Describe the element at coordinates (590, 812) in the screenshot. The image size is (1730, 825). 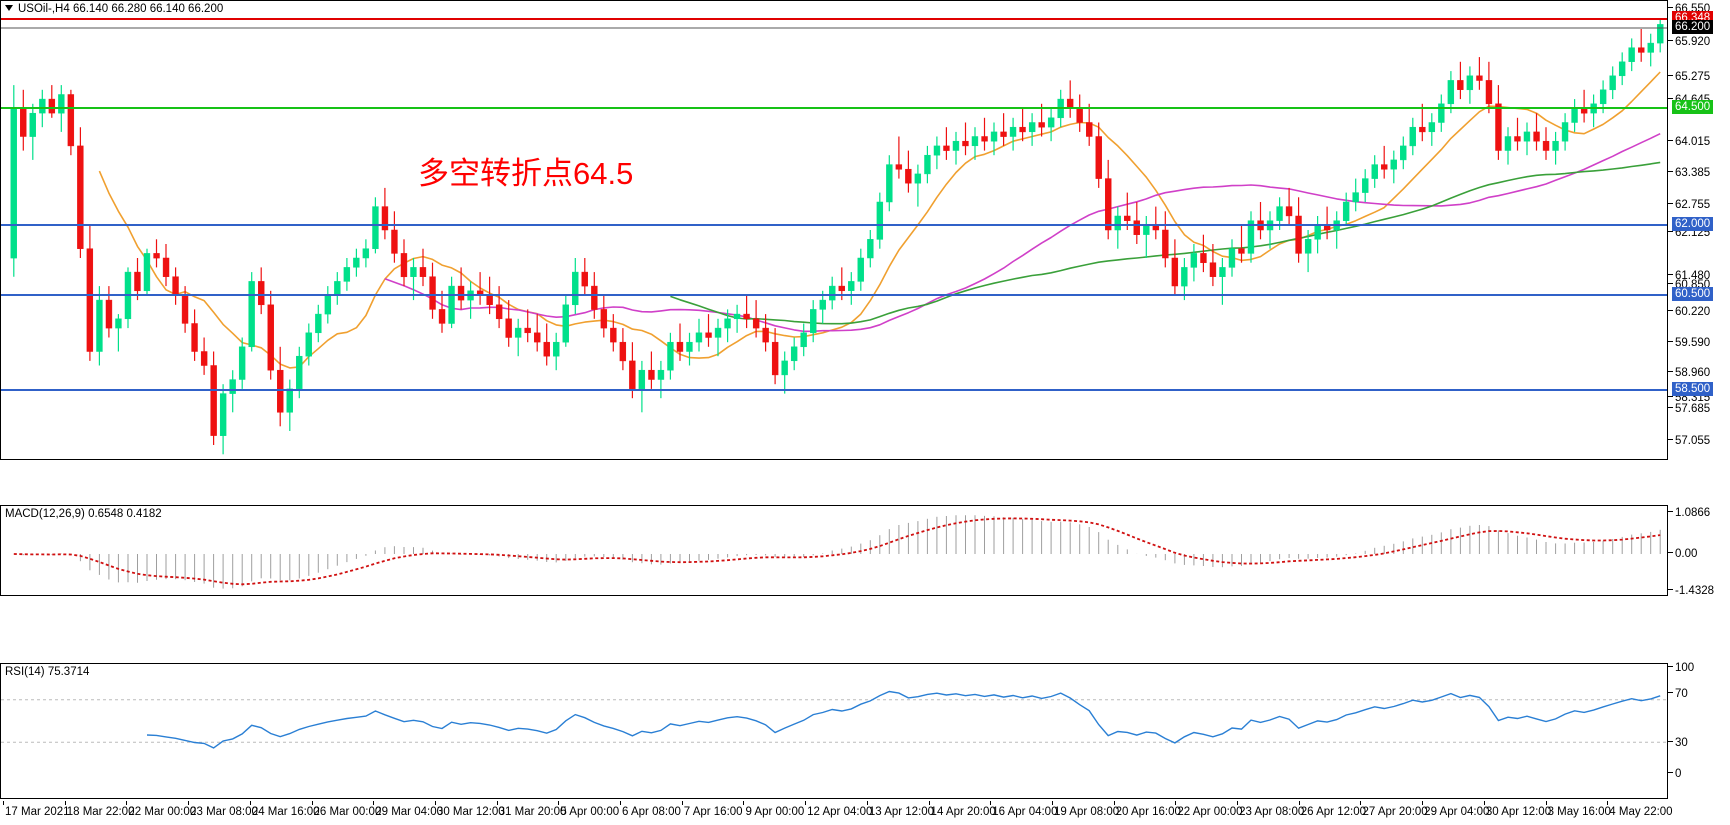
I see `time-axis-label: 5 Apr 00:00` at that location.